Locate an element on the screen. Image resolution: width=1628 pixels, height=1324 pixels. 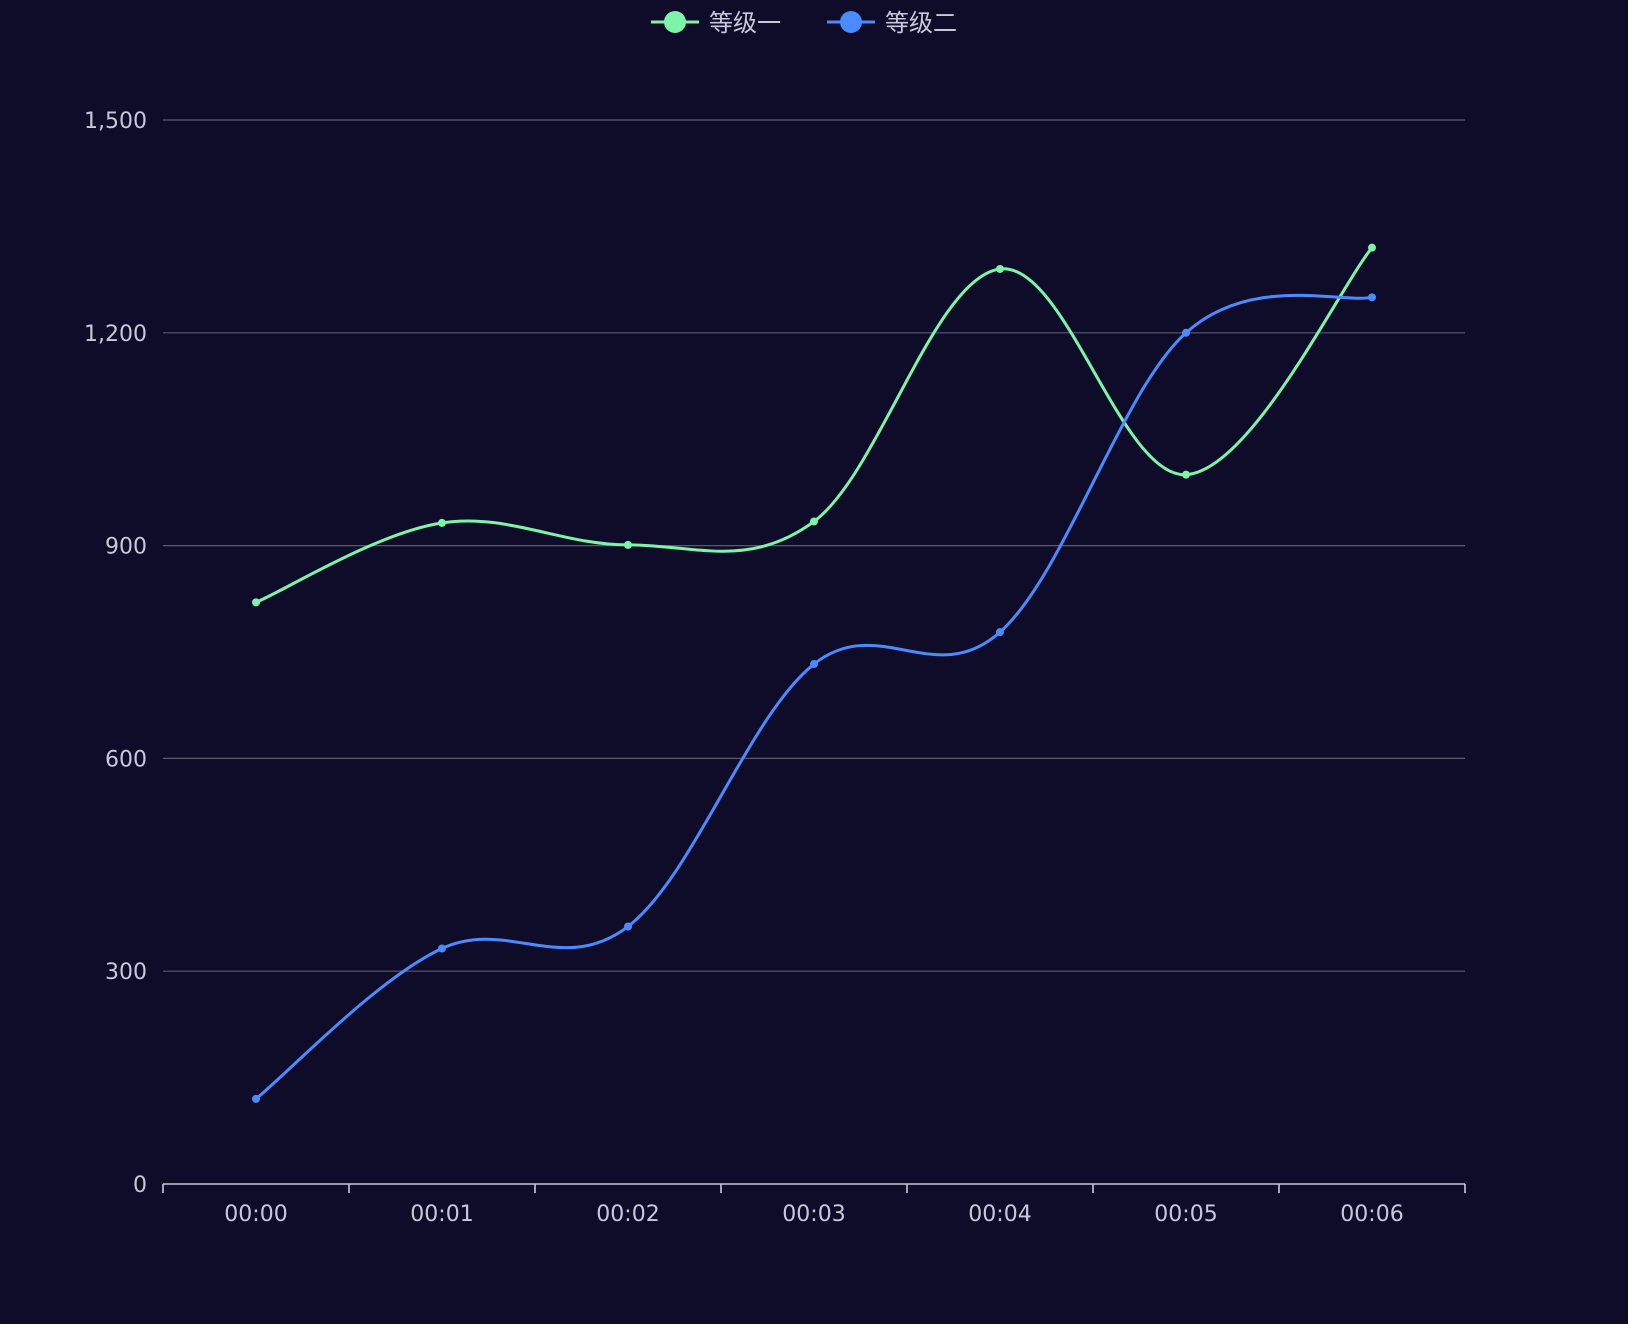
y-tick-label: 300 is located at coordinates (126, 972).